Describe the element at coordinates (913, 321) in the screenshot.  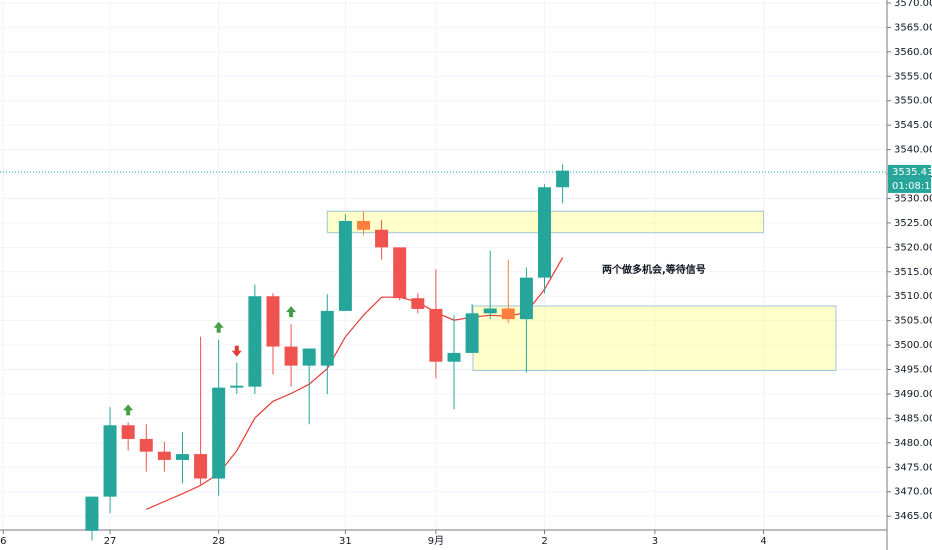
I see `y-tick-label: 3505.00` at that location.